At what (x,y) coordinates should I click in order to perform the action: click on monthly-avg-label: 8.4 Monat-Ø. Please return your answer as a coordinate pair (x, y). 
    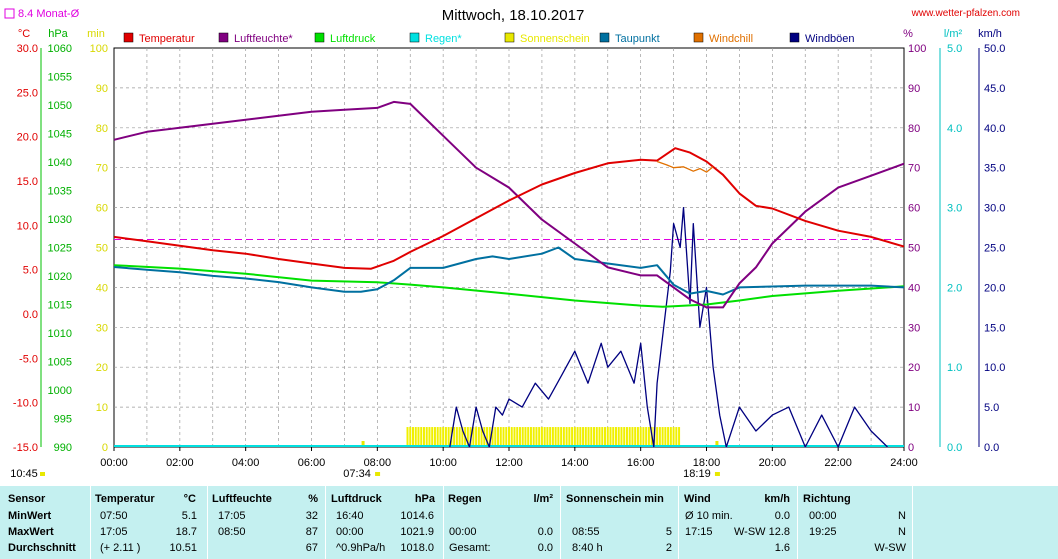
    Looking at the image, I should click on (49, 14).